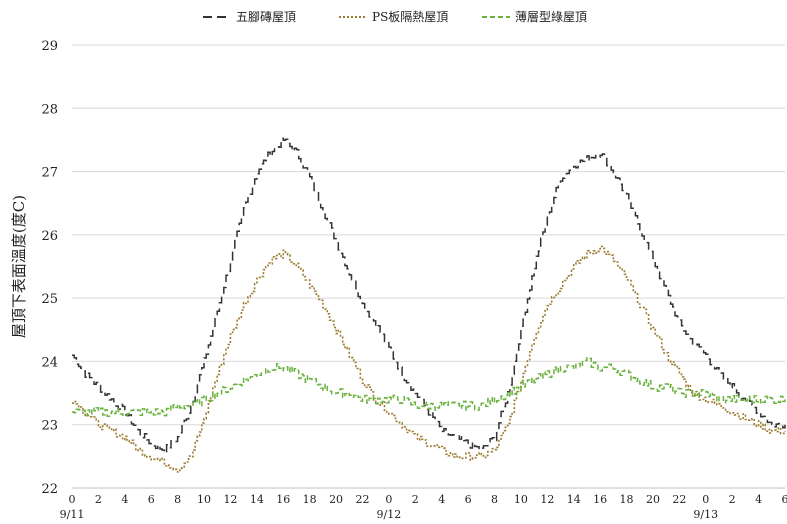 The image size is (787, 524). What do you see at coordinates (266, 17) in the screenshot?
I see `legend-label: 五腳磚屋頂` at bounding box center [266, 17].